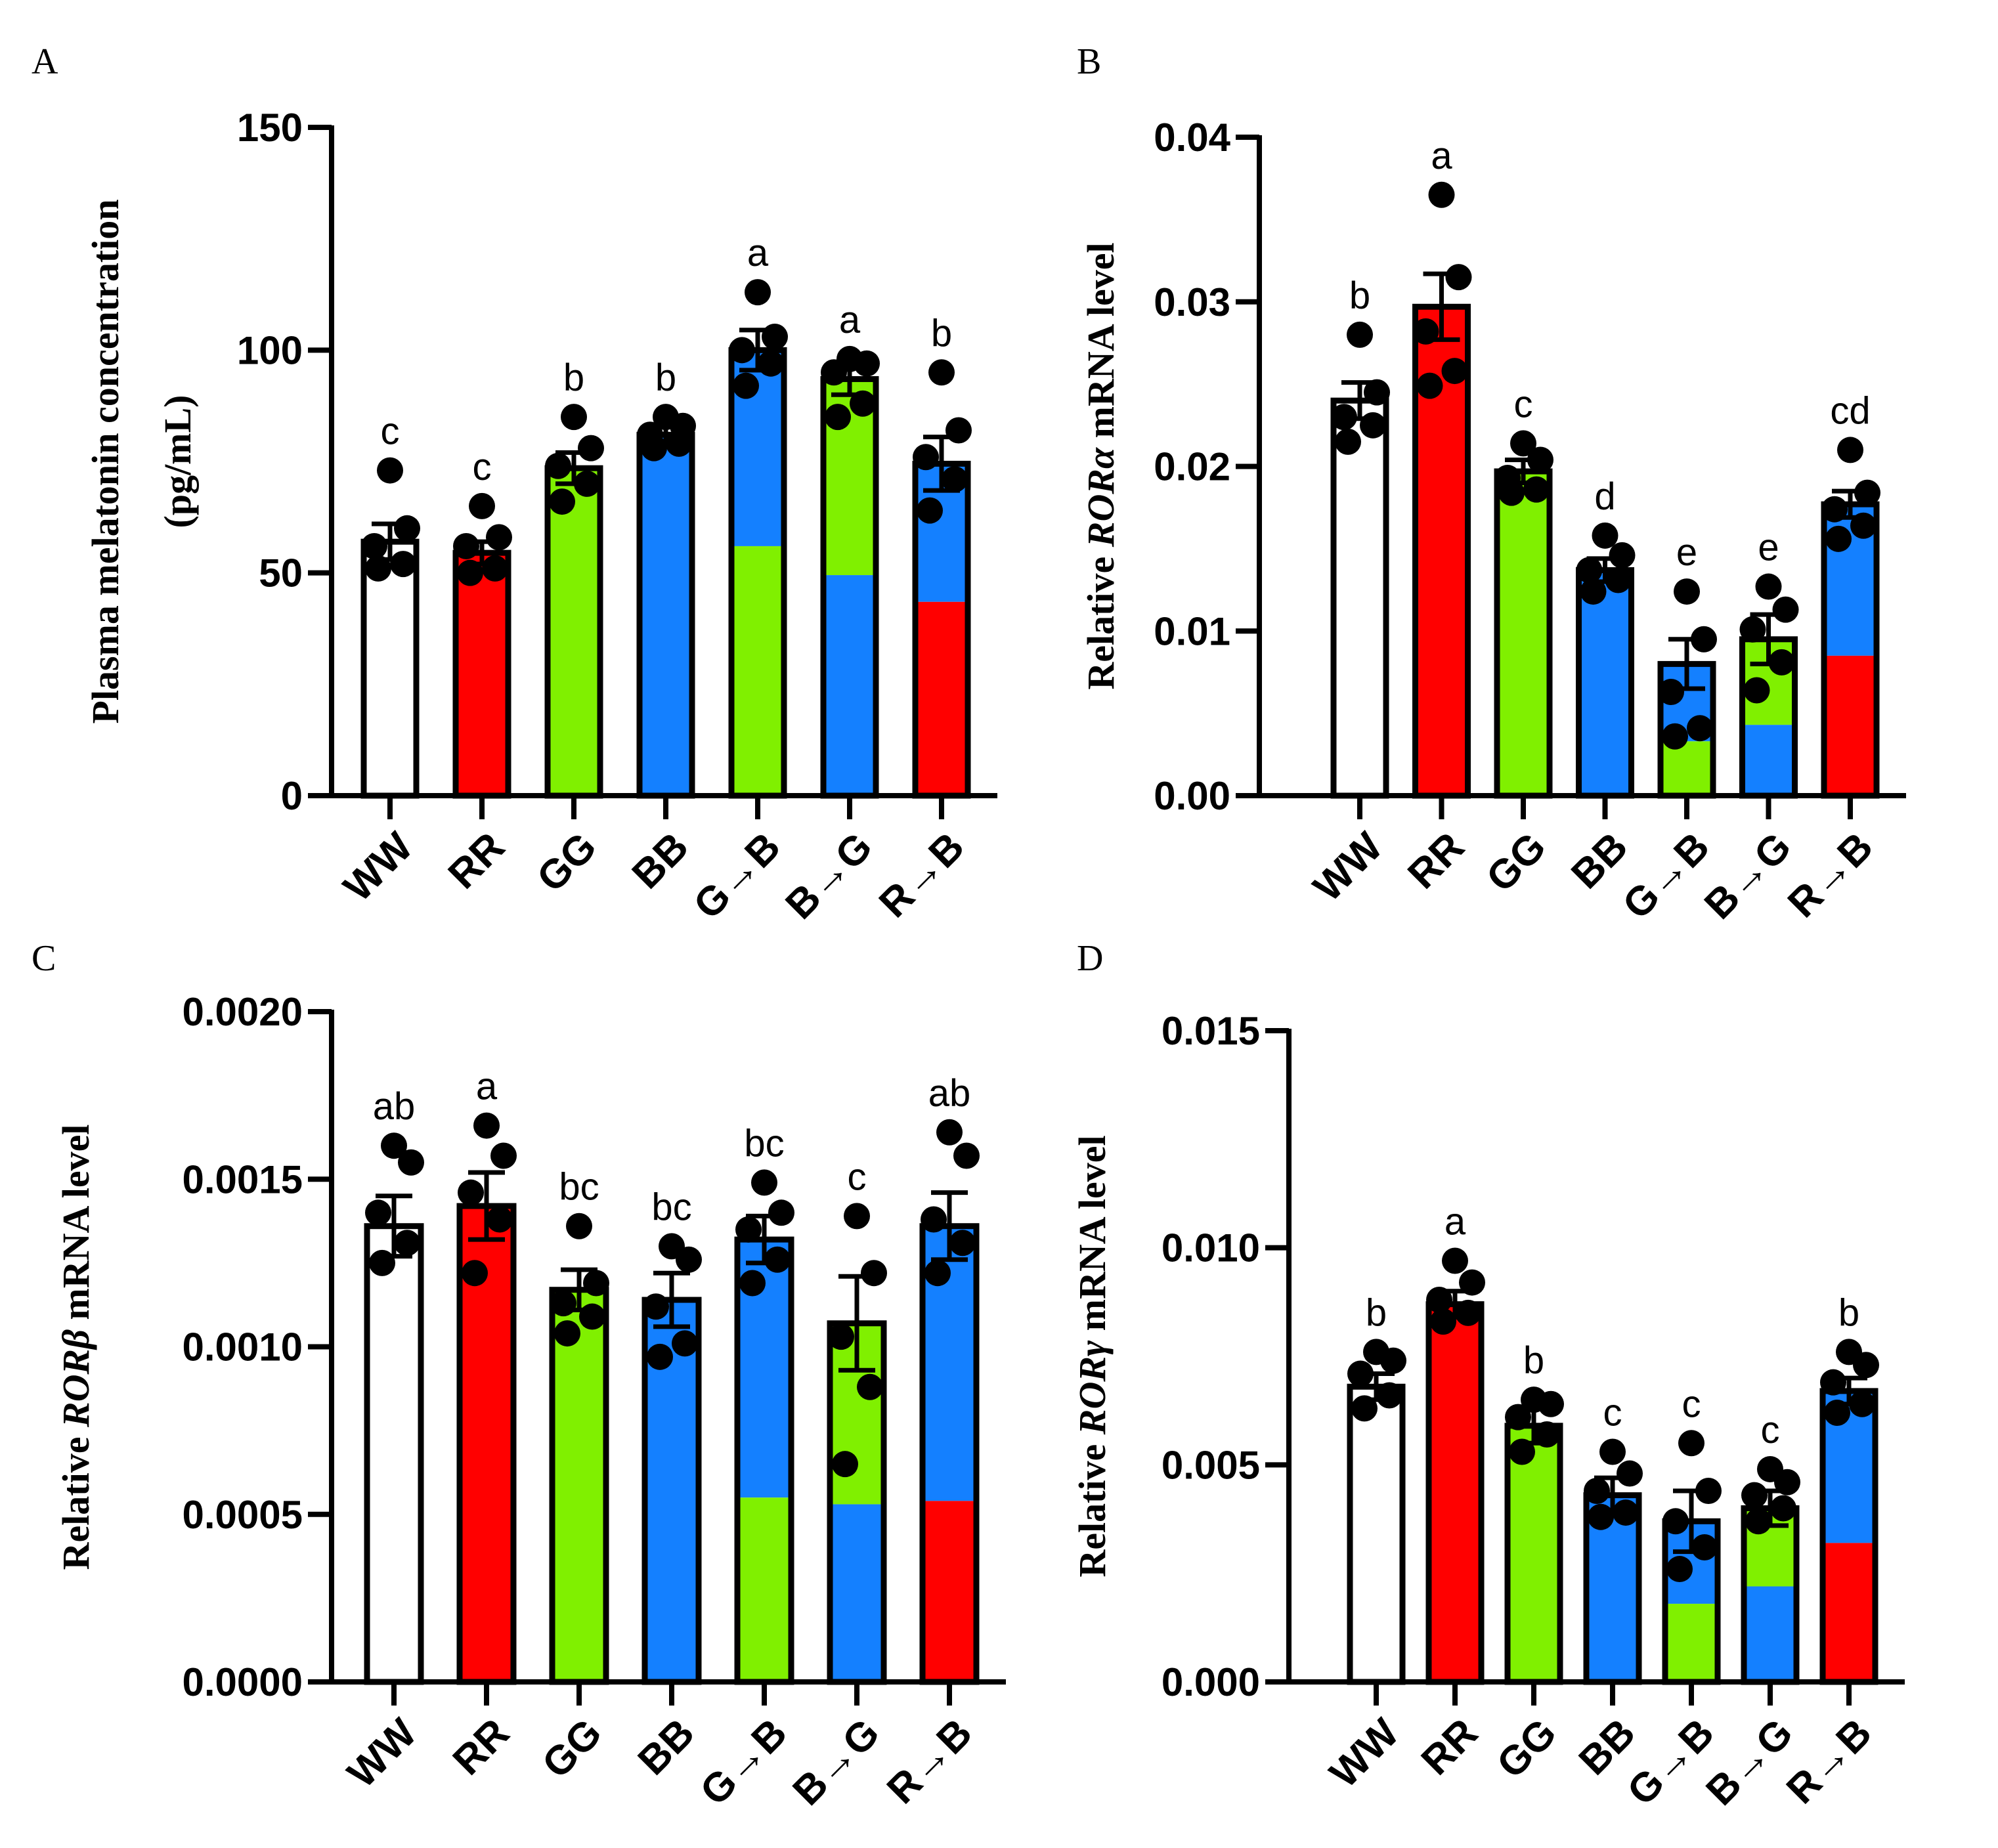 Image resolution: width=1998 pixels, height=1848 pixels. What do you see at coordinates (1192, 302) in the screenshot?
I see `y-tick-label: 0.03` at bounding box center [1192, 302].